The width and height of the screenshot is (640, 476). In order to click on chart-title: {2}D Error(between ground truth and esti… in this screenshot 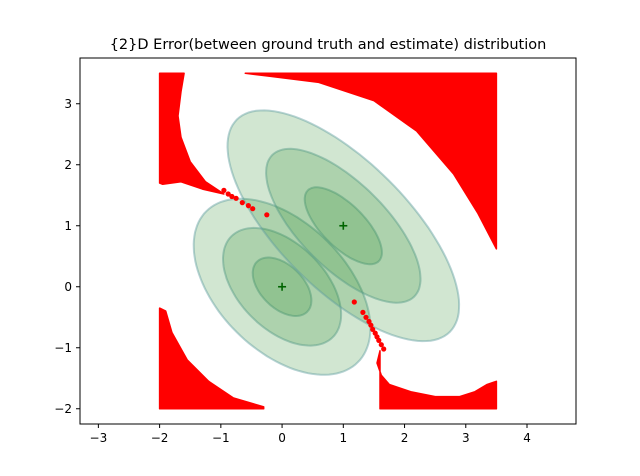, I will do `click(328, 45)`.